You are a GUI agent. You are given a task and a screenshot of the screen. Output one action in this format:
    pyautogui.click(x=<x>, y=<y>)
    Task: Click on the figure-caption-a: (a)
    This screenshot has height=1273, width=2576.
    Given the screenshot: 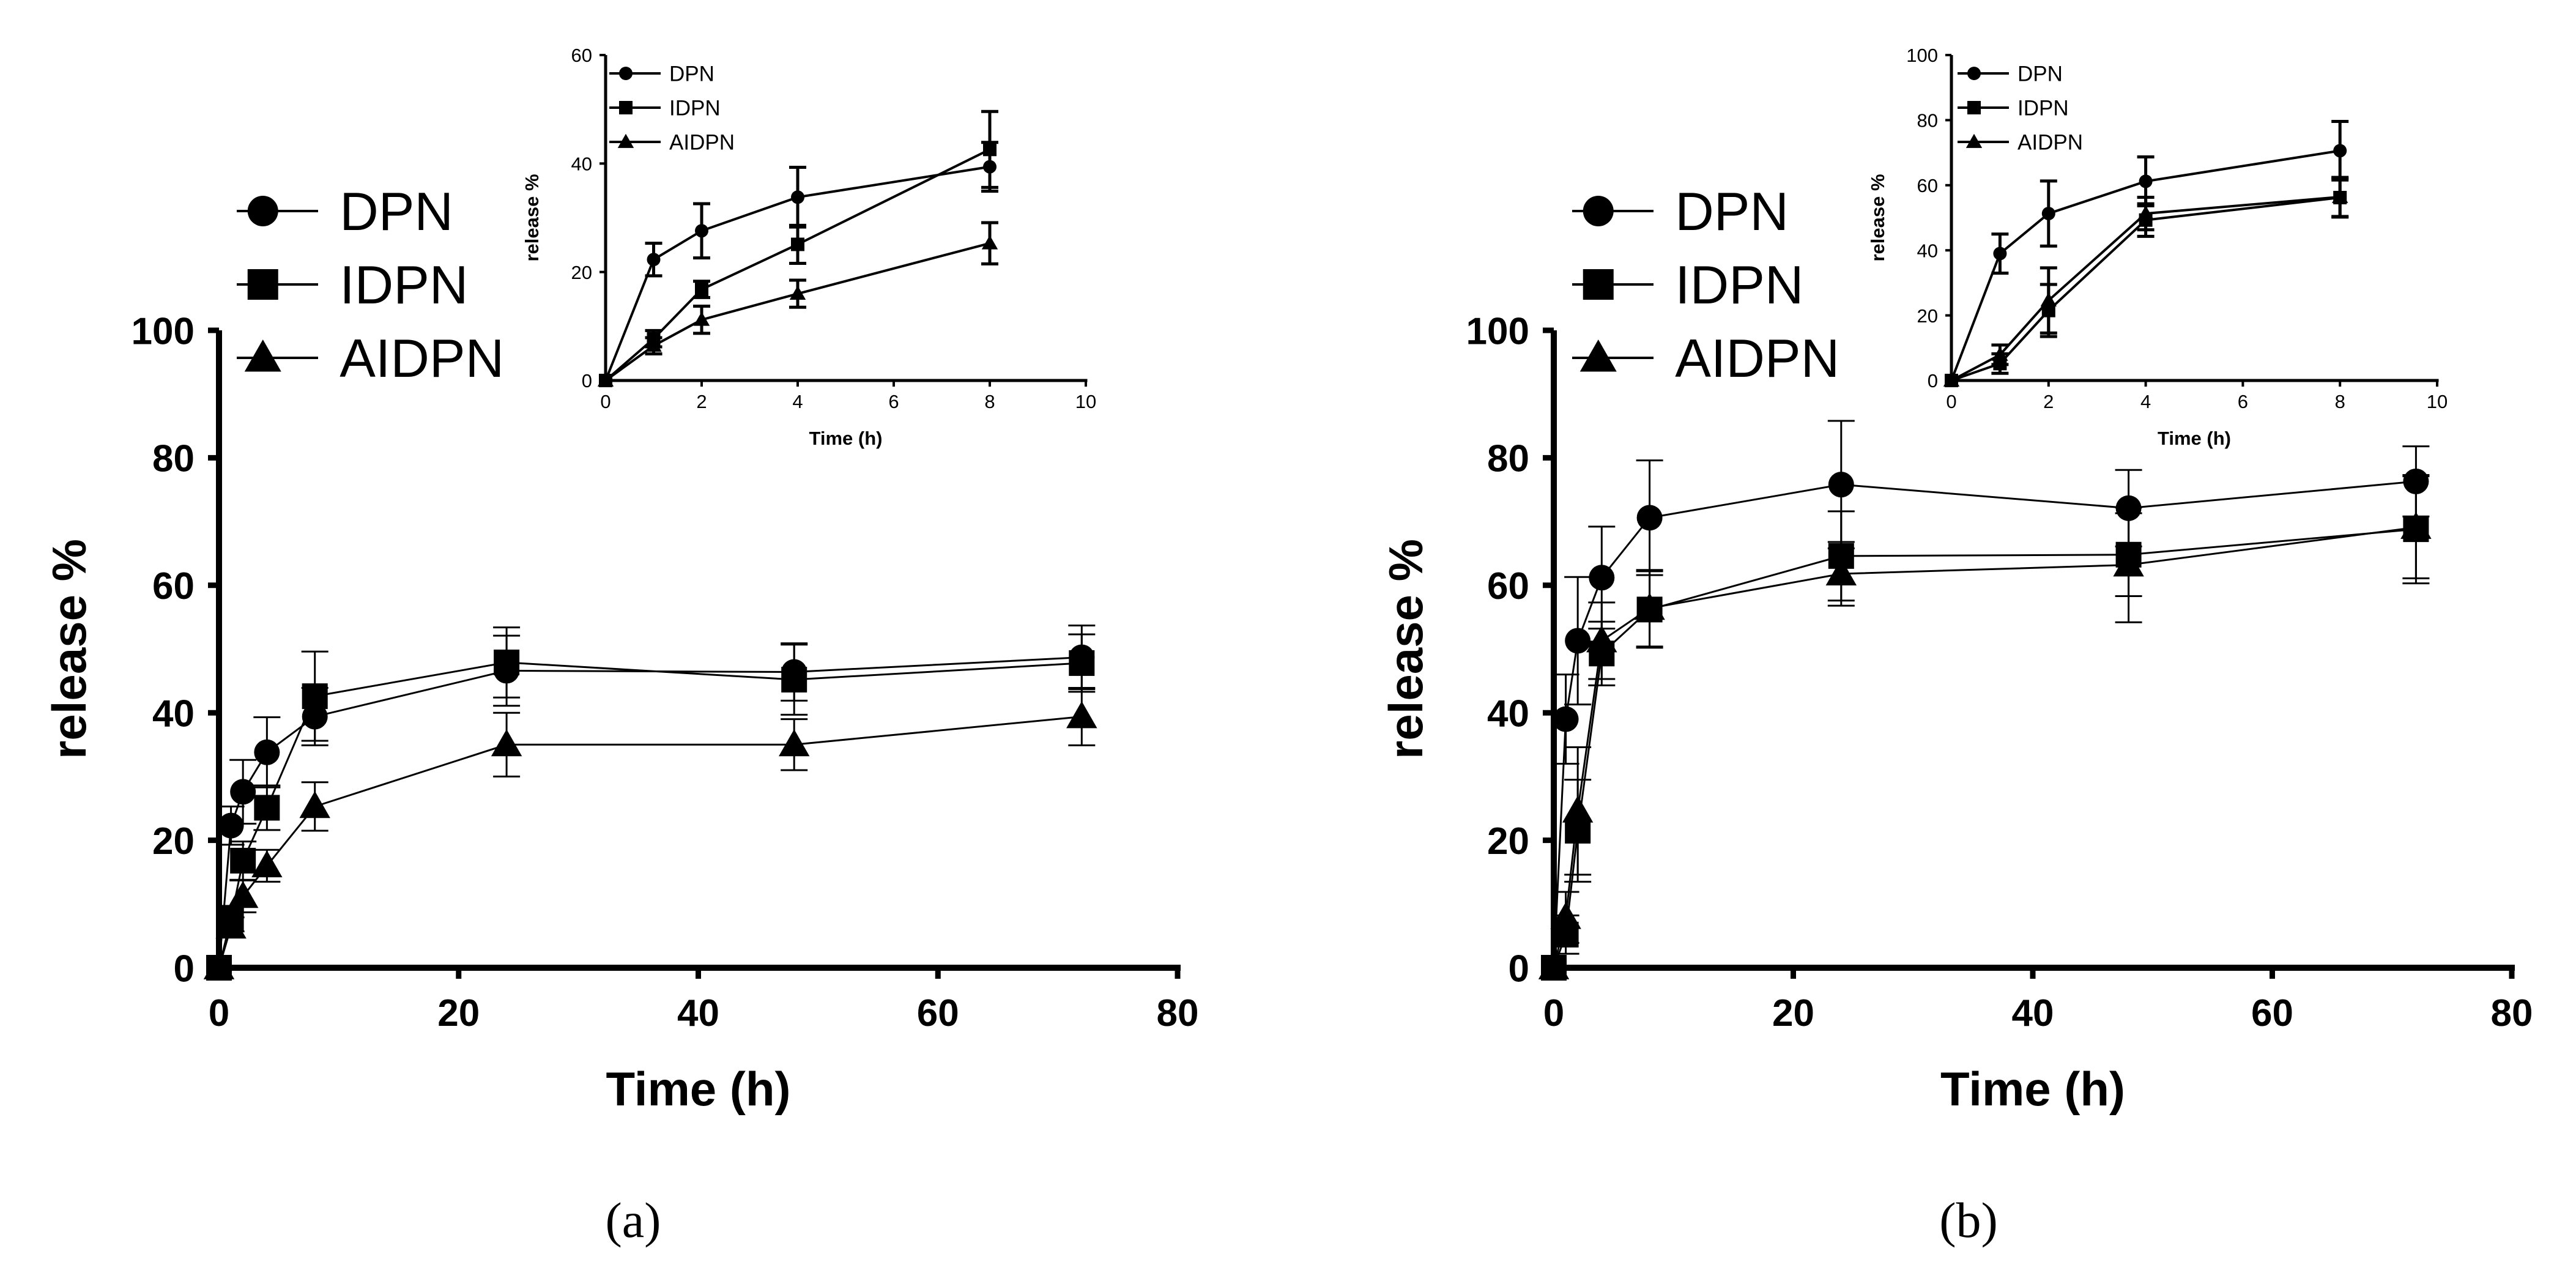 What is the action you would take?
    pyautogui.click(x=633, y=1220)
    